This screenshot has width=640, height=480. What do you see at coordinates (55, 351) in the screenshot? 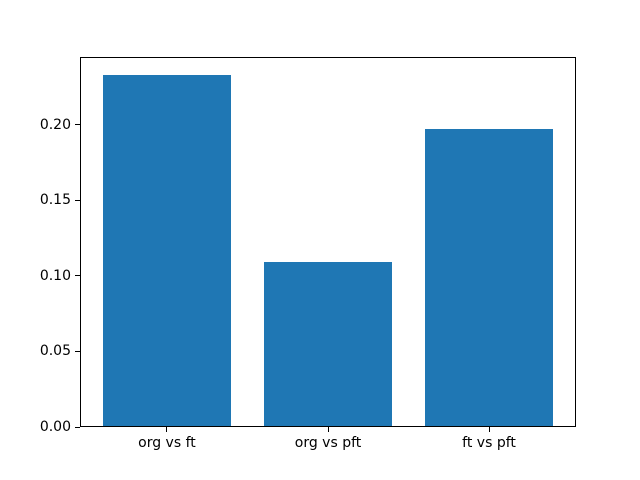
I see `y-tick-label-0.05: 0.05` at bounding box center [55, 351].